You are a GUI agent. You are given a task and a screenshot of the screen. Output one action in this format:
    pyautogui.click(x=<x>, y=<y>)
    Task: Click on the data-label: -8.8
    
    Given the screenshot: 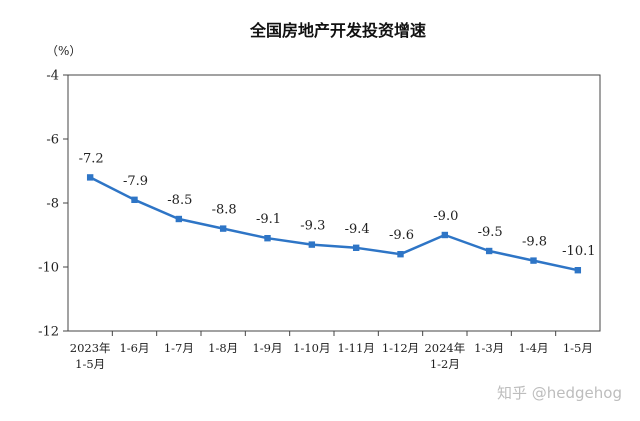 What is the action you would take?
    pyautogui.click(x=224, y=210)
    